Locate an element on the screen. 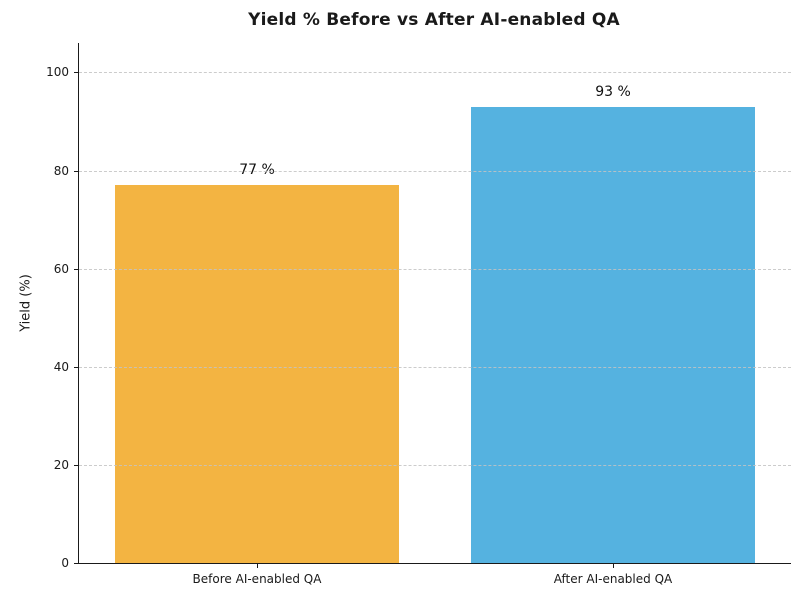 Image resolution: width=800 pixels, height=600 pixels. chart-title: Yield % Before vs After AI-enabled QA is located at coordinates (434, 20).